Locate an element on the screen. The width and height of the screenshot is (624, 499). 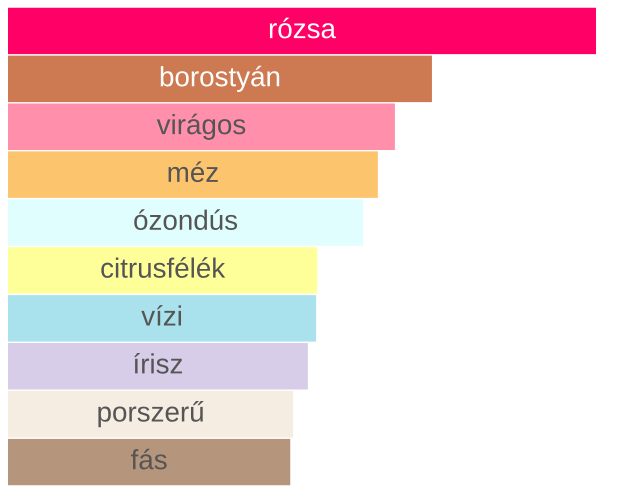
y-tick-label: fás is located at coordinates (148, 459).